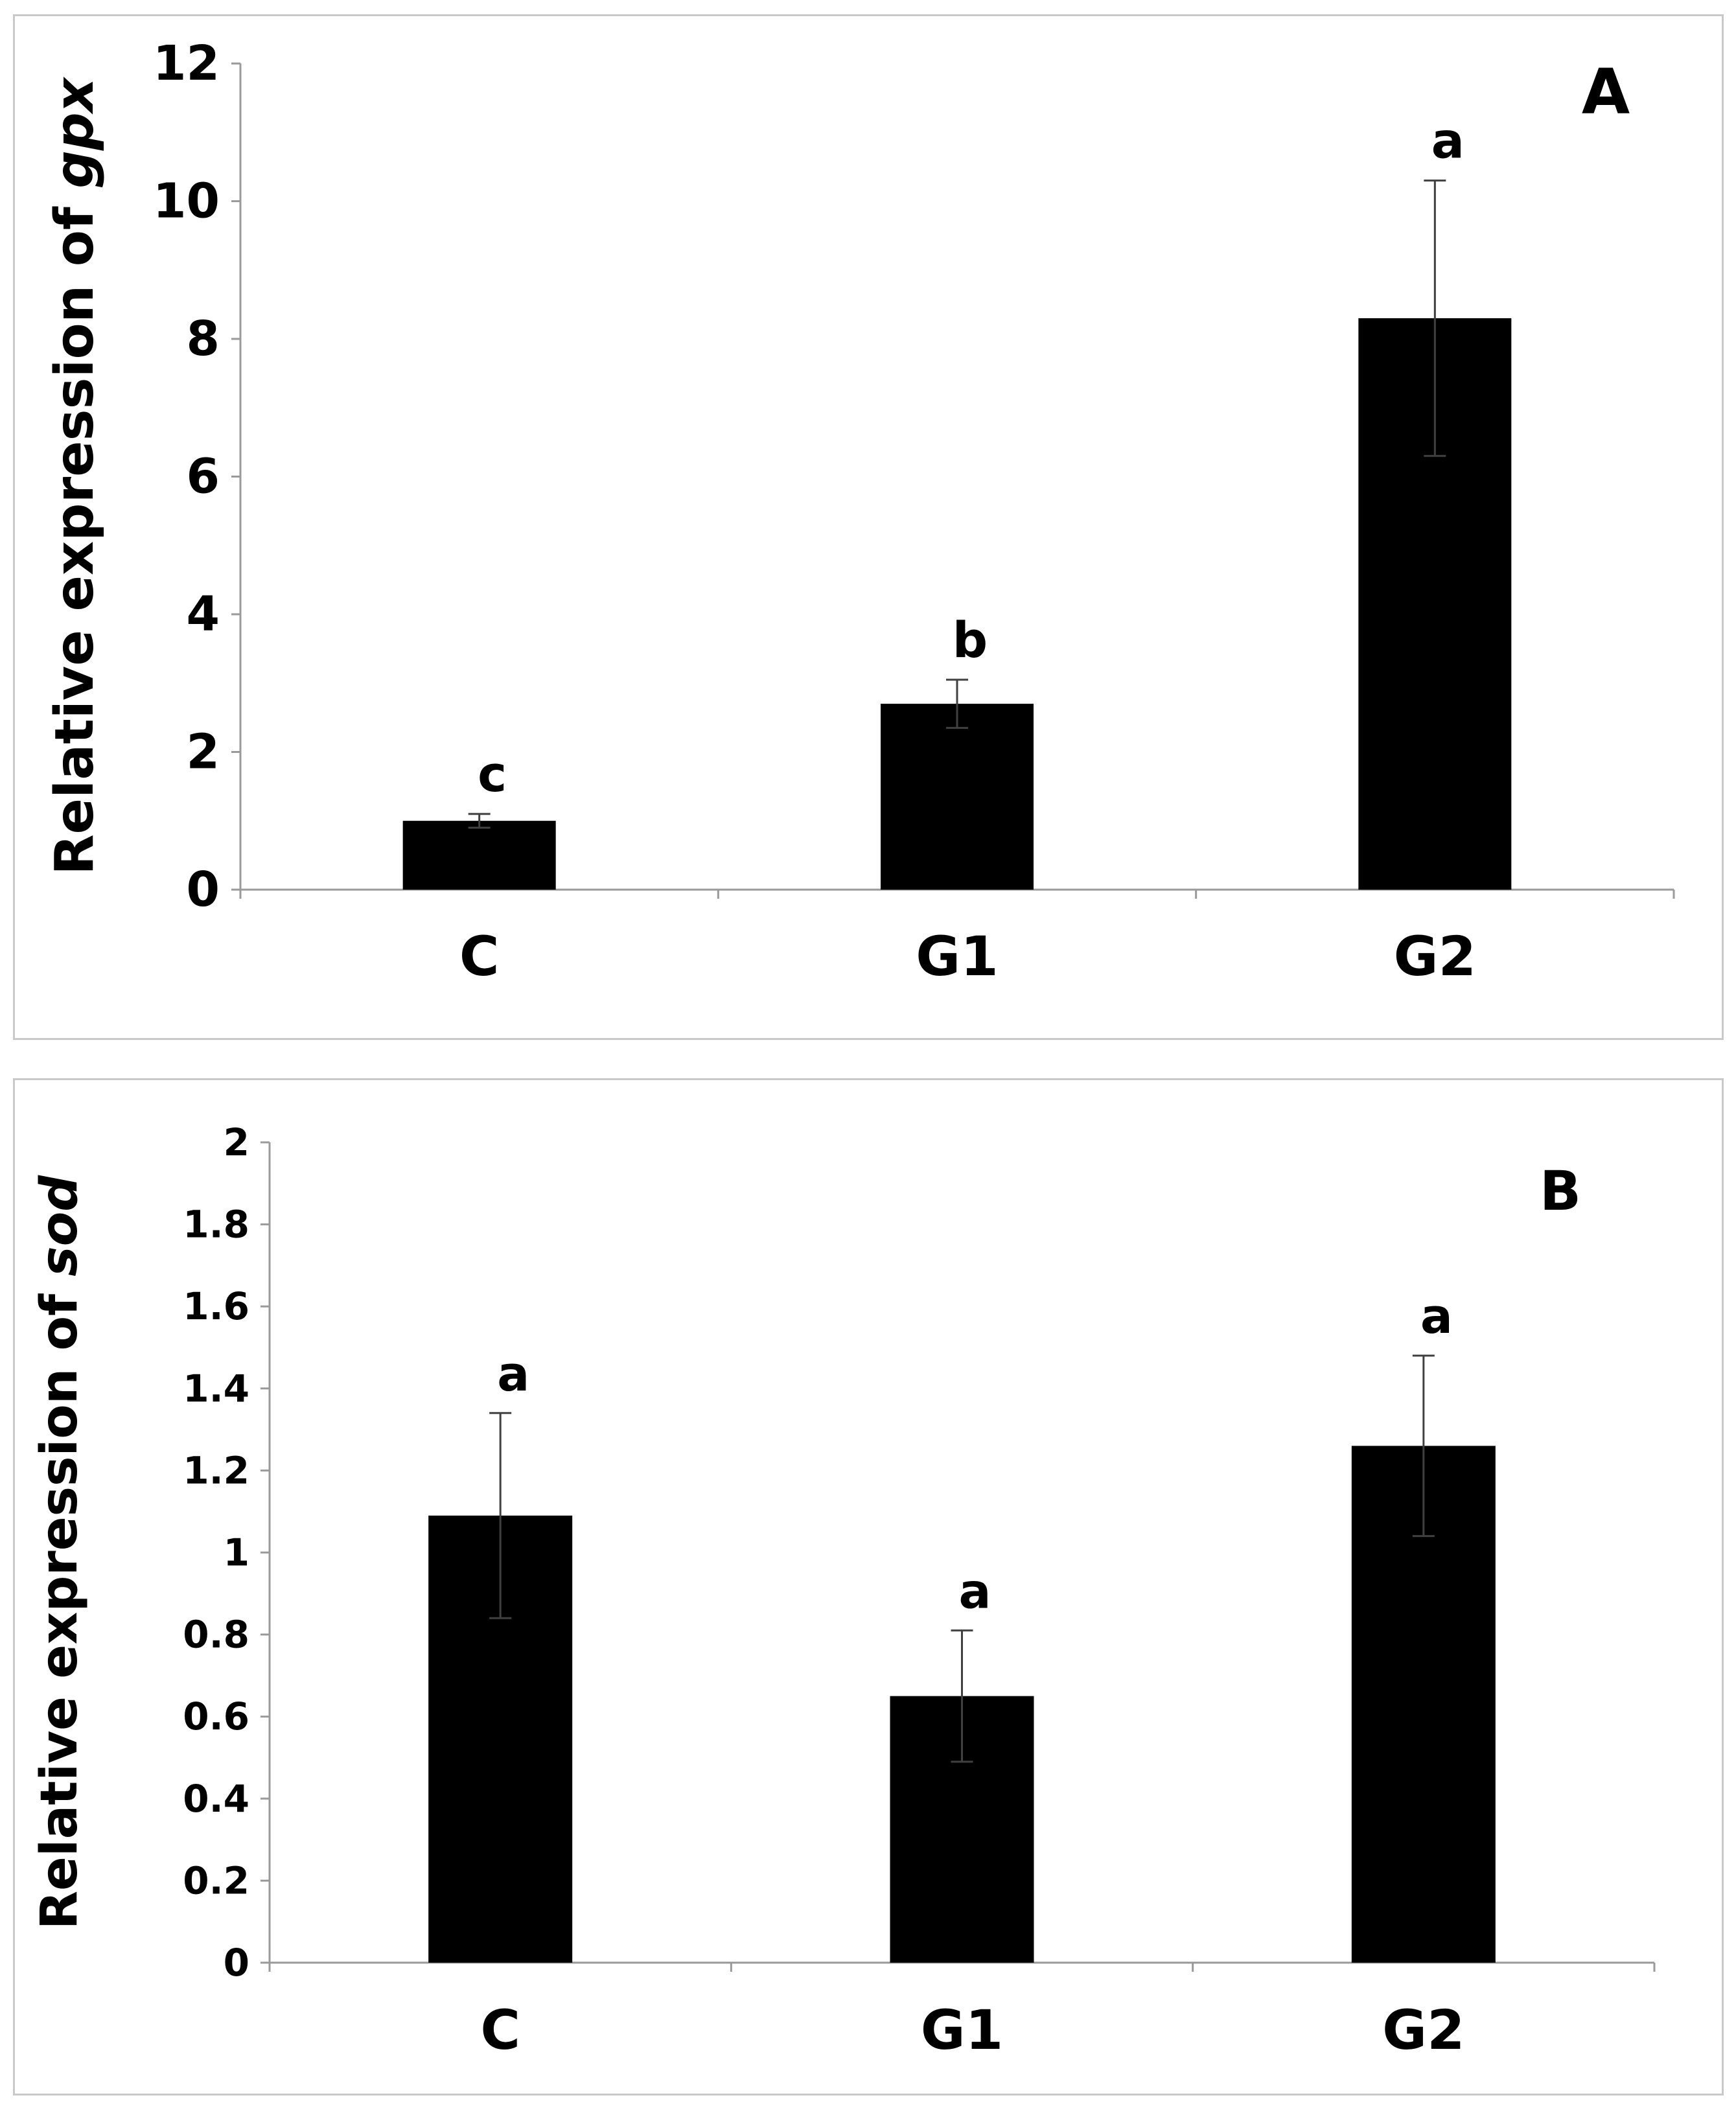  I want to click on y-tick-label: 8, so click(204, 339).